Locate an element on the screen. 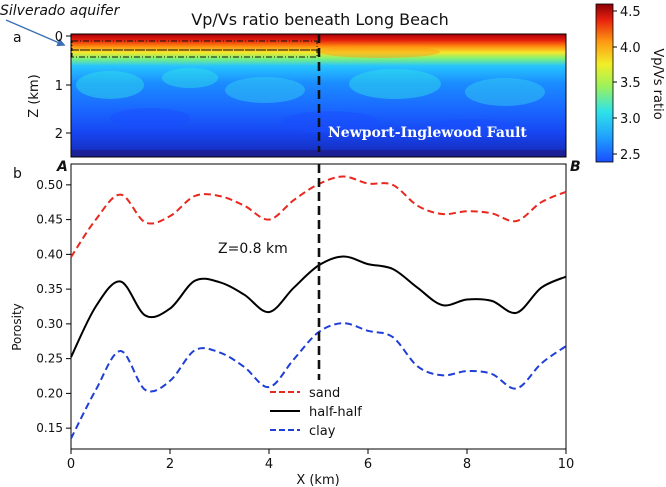  lineplot-ytick: 0.45 is located at coordinates (49, 220).